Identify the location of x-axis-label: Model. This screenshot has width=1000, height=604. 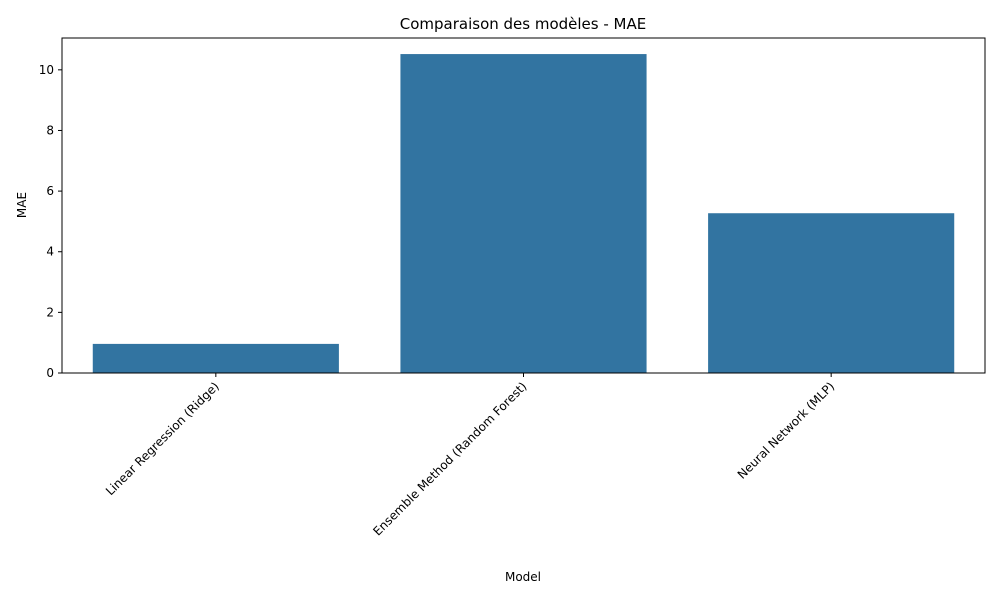
(523, 577).